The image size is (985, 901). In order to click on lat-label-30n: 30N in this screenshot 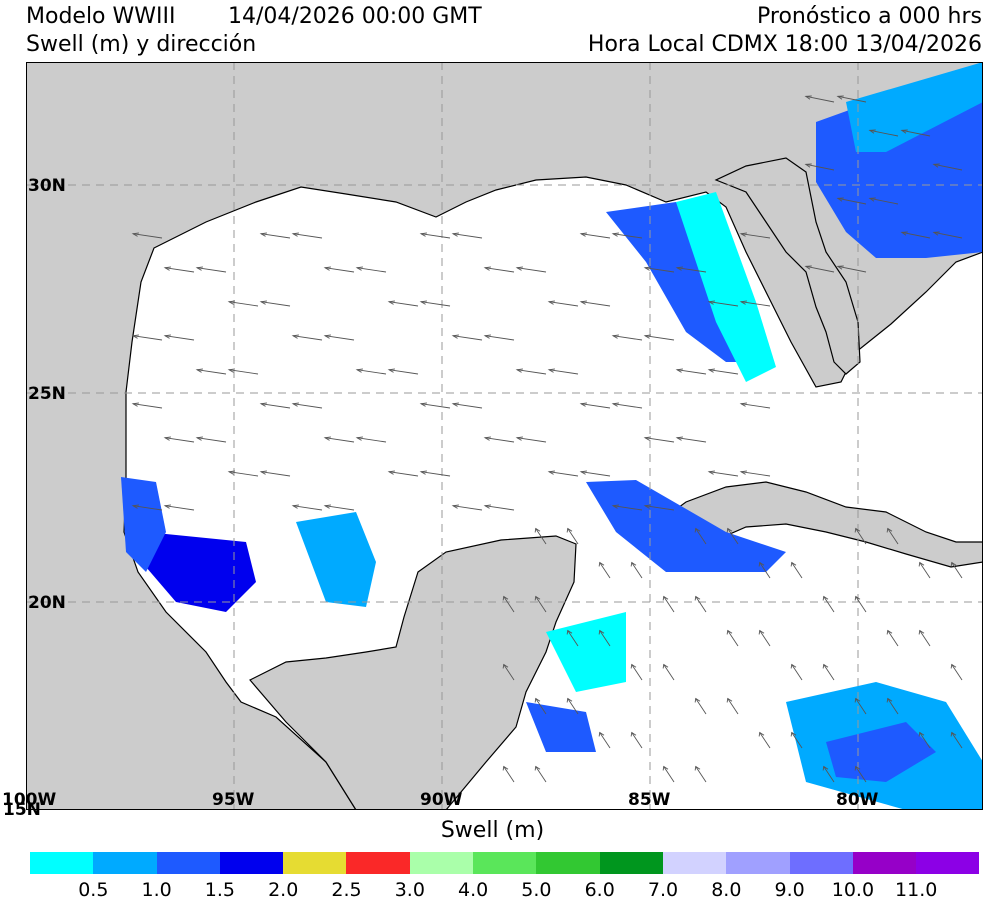, I will do `click(47, 186)`.